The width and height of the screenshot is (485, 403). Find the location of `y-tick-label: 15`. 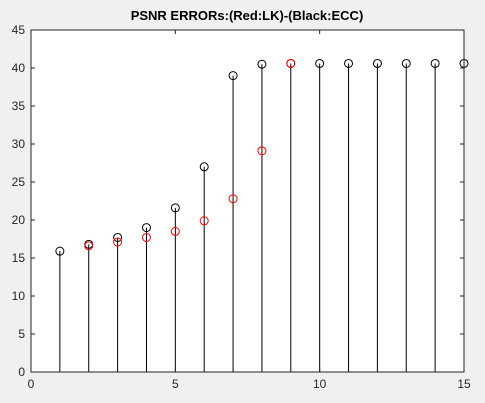

y-tick-label: 15 is located at coordinates (19, 258).